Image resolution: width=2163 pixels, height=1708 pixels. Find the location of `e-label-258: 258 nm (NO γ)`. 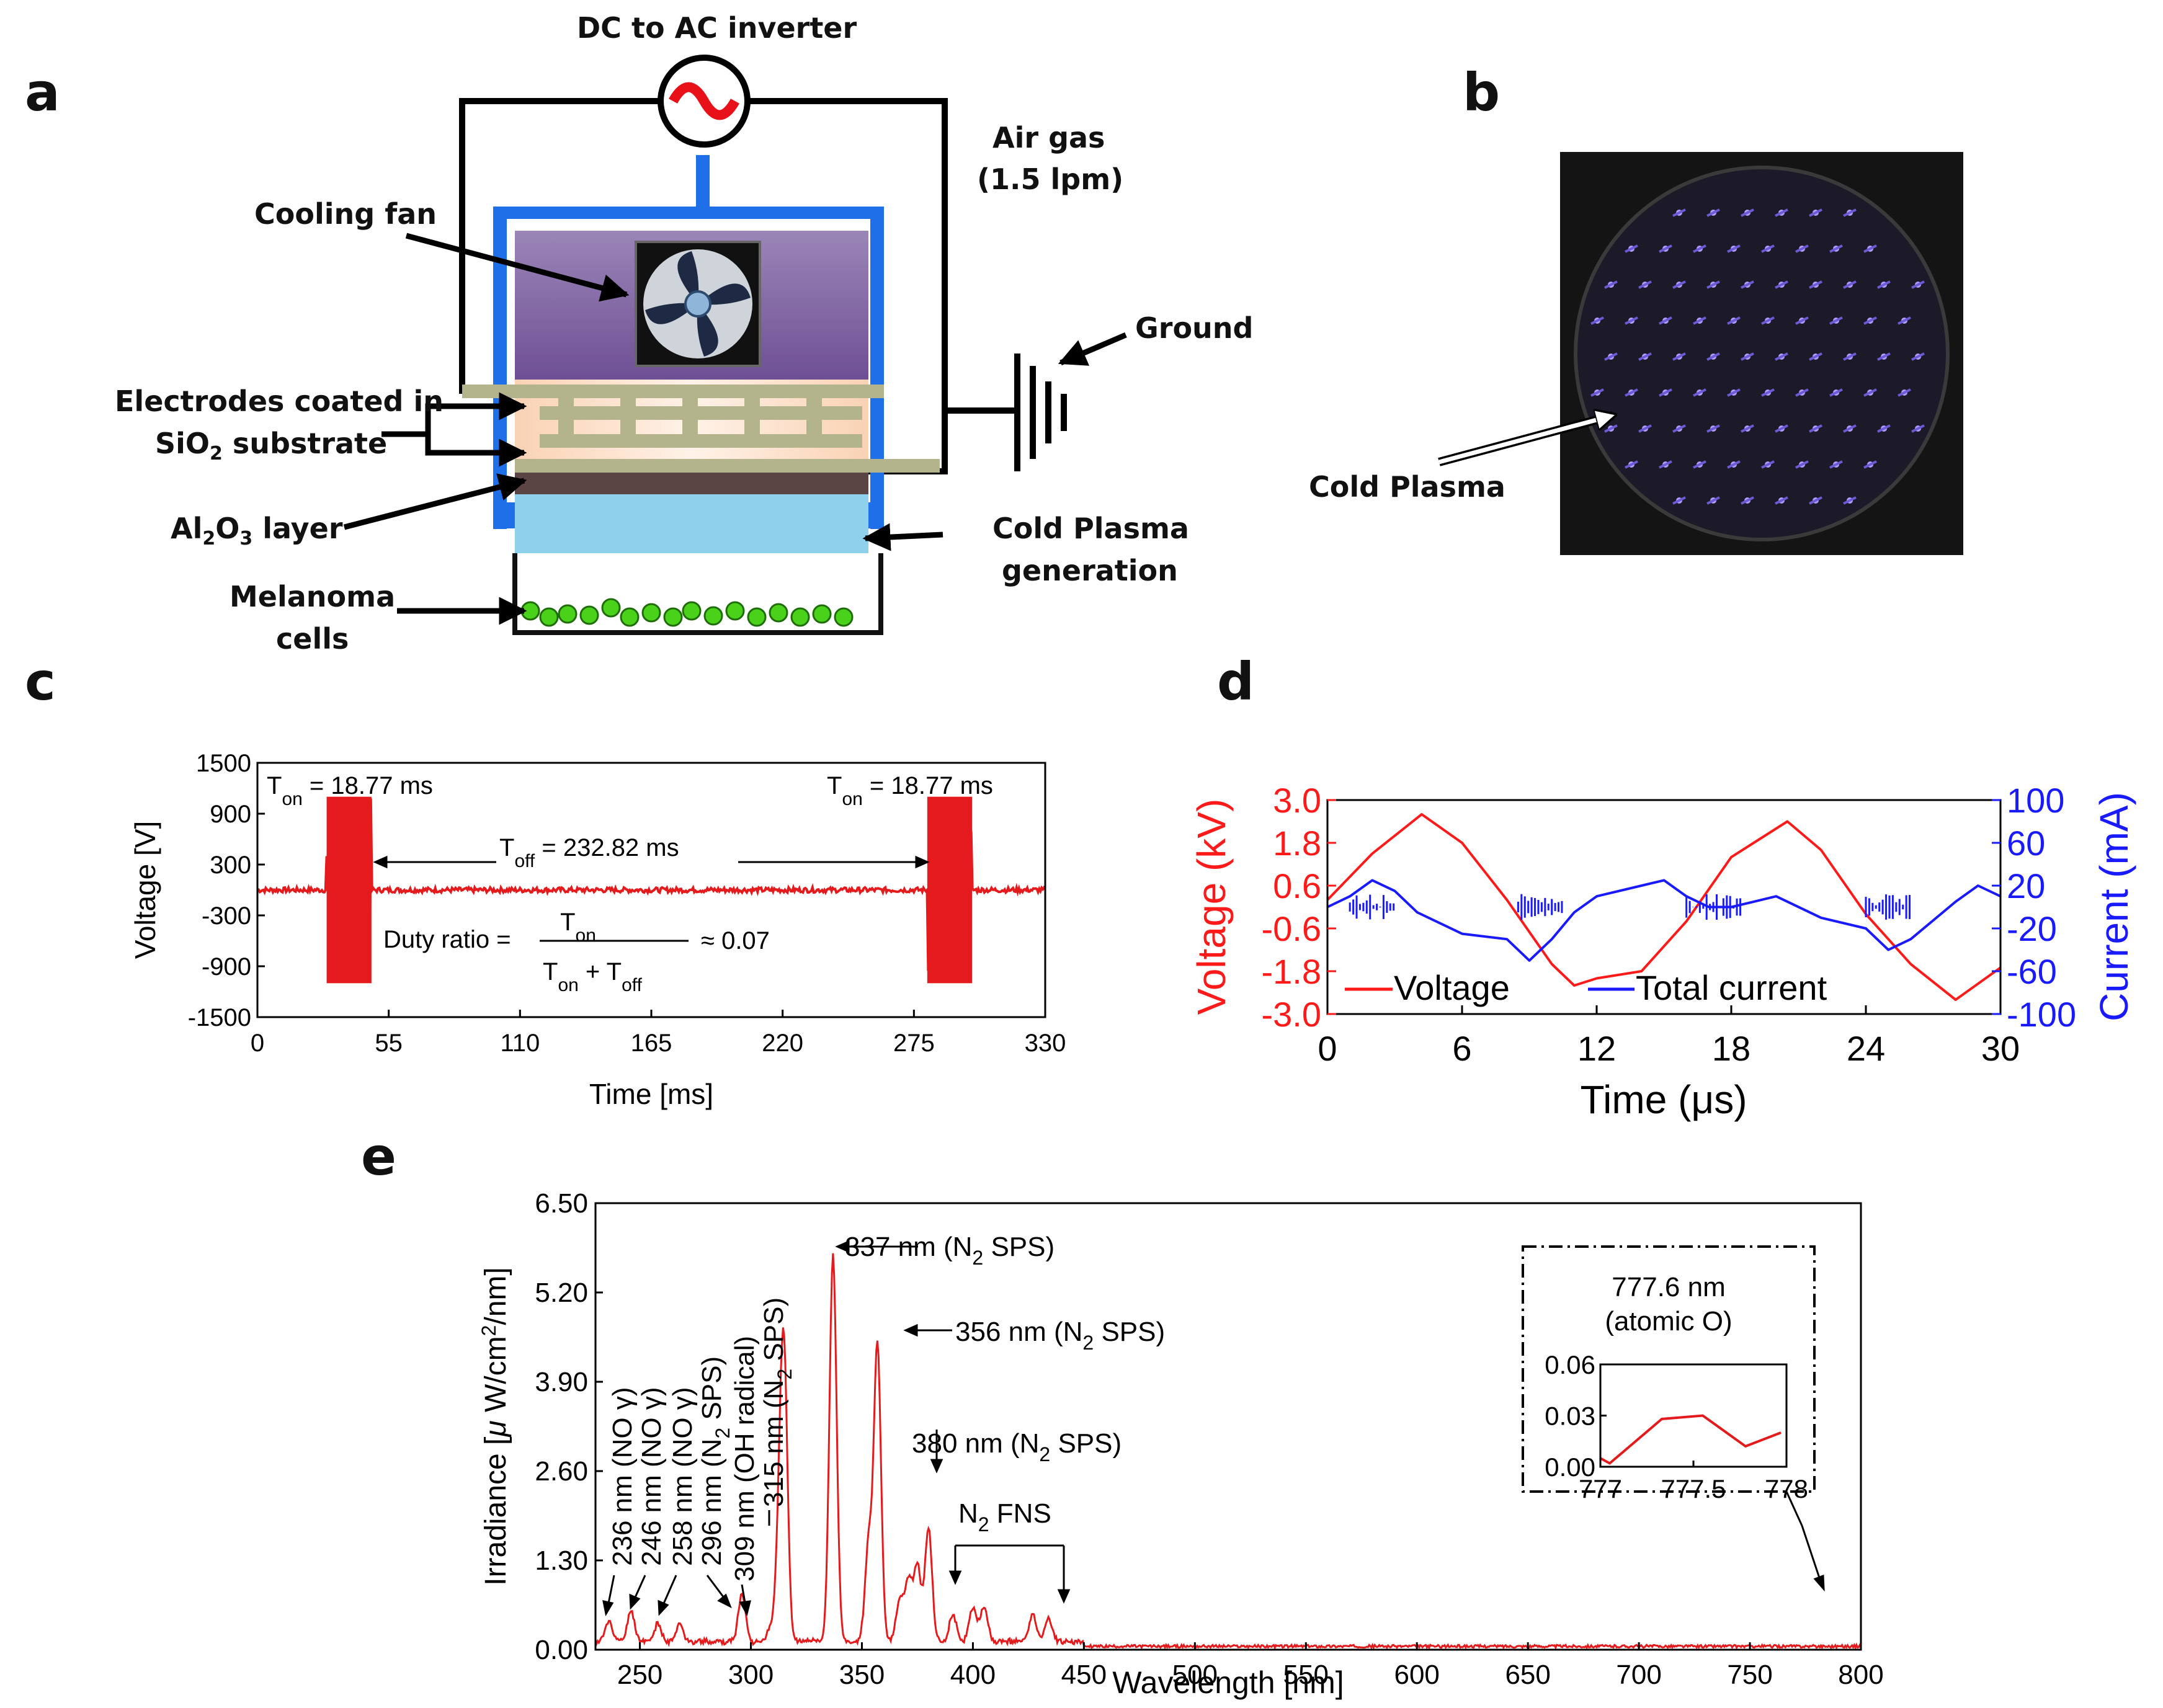

e-label-258: 258 nm (NO γ) is located at coordinates (682, 1476).